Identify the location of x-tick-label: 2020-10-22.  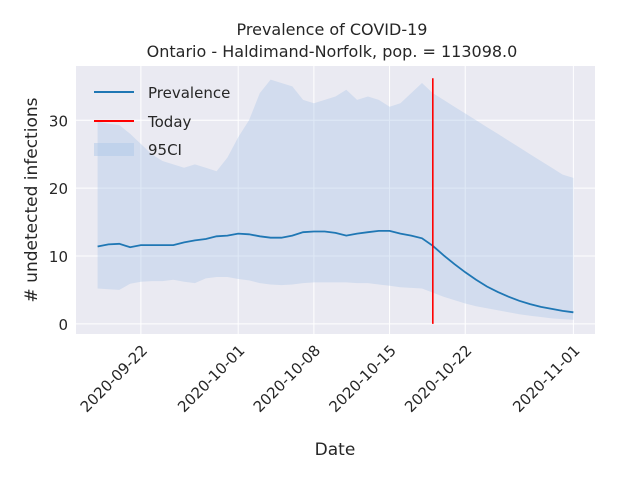
(438, 379).